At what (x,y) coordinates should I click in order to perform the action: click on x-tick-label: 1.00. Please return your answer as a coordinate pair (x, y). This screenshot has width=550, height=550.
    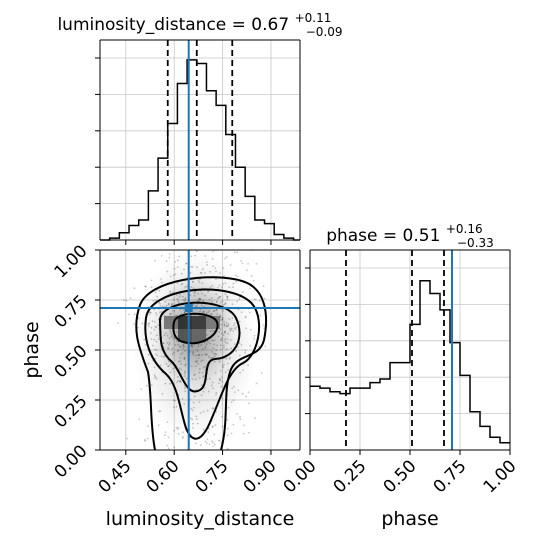
    Looking at the image, I should click on (500, 476).